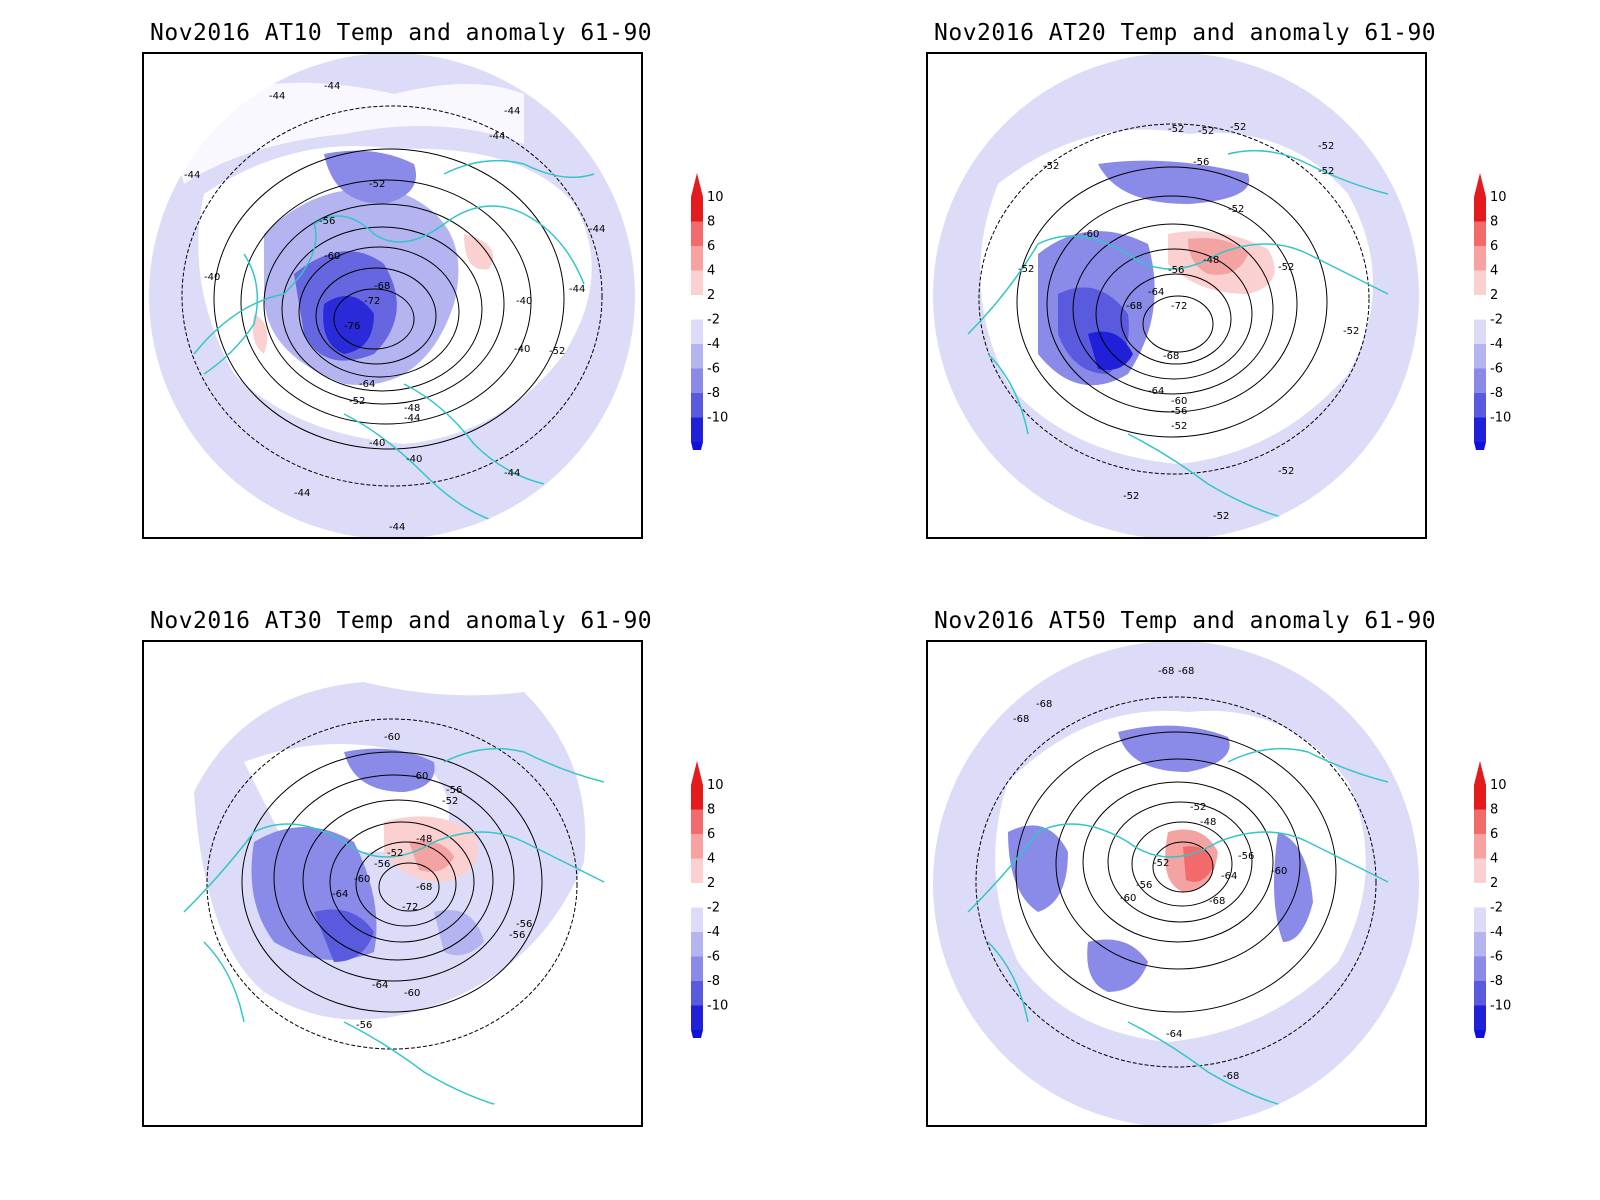 This screenshot has height=1200, width=1600. What do you see at coordinates (401, 621) in the screenshot?
I see `panel-title: Nov2016 AT30 Temp and anomaly 61-90` at bounding box center [401, 621].